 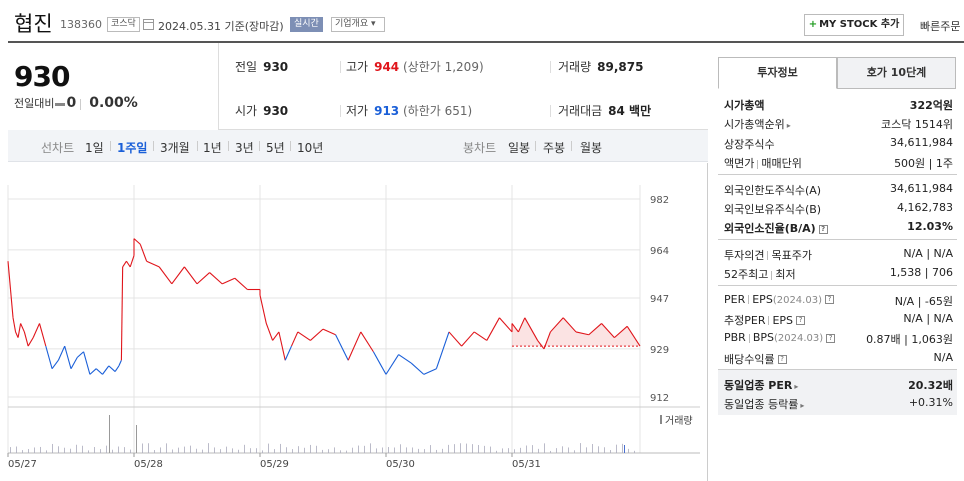 I want to click on price-change: 전일대비 0 0.00%, so click(x=76, y=103).